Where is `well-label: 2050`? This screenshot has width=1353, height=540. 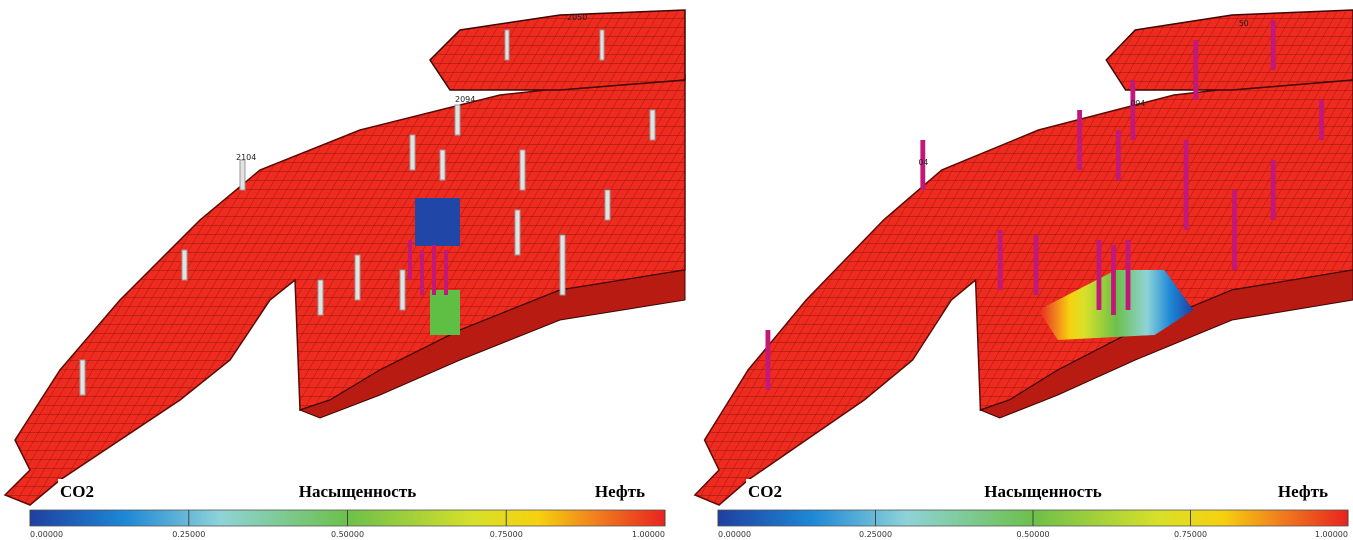 well-label: 2050 is located at coordinates (577, 17).